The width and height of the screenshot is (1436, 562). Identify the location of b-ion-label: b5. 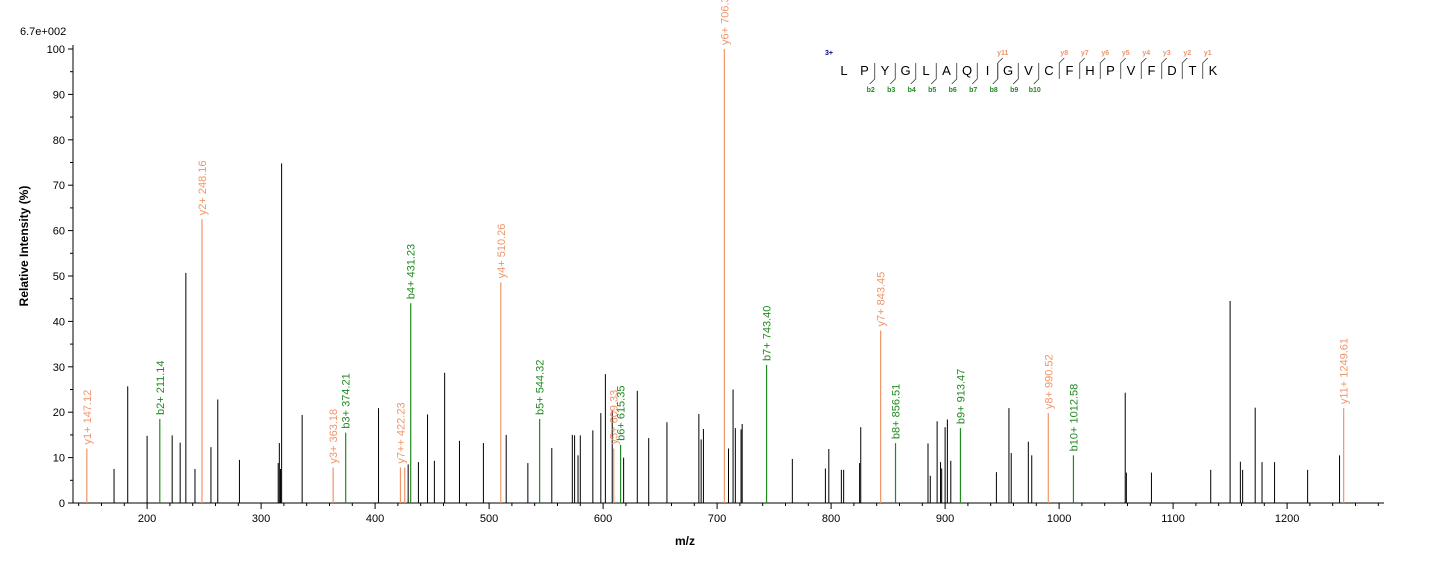
(932, 90).